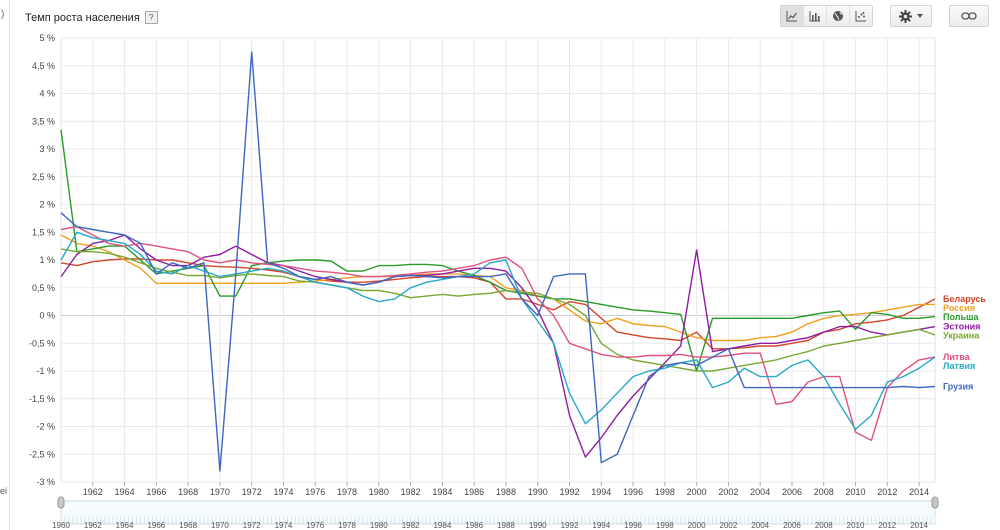  Describe the element at coordinates (315, 525) in the screenshot. I see `navigator-tick-label: 1976` at that location.